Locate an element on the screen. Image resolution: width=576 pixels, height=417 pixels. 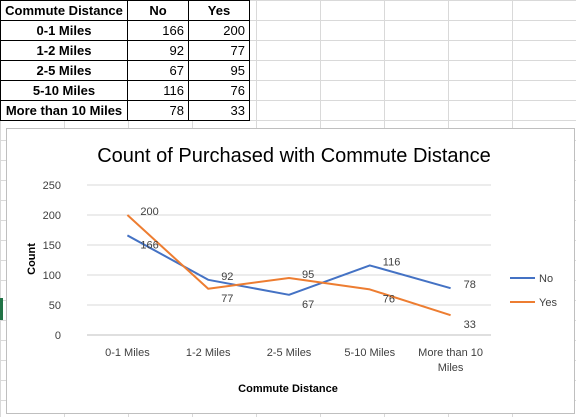
x-tick-label: 5-10 Miles is located at coordinates (369, 353).